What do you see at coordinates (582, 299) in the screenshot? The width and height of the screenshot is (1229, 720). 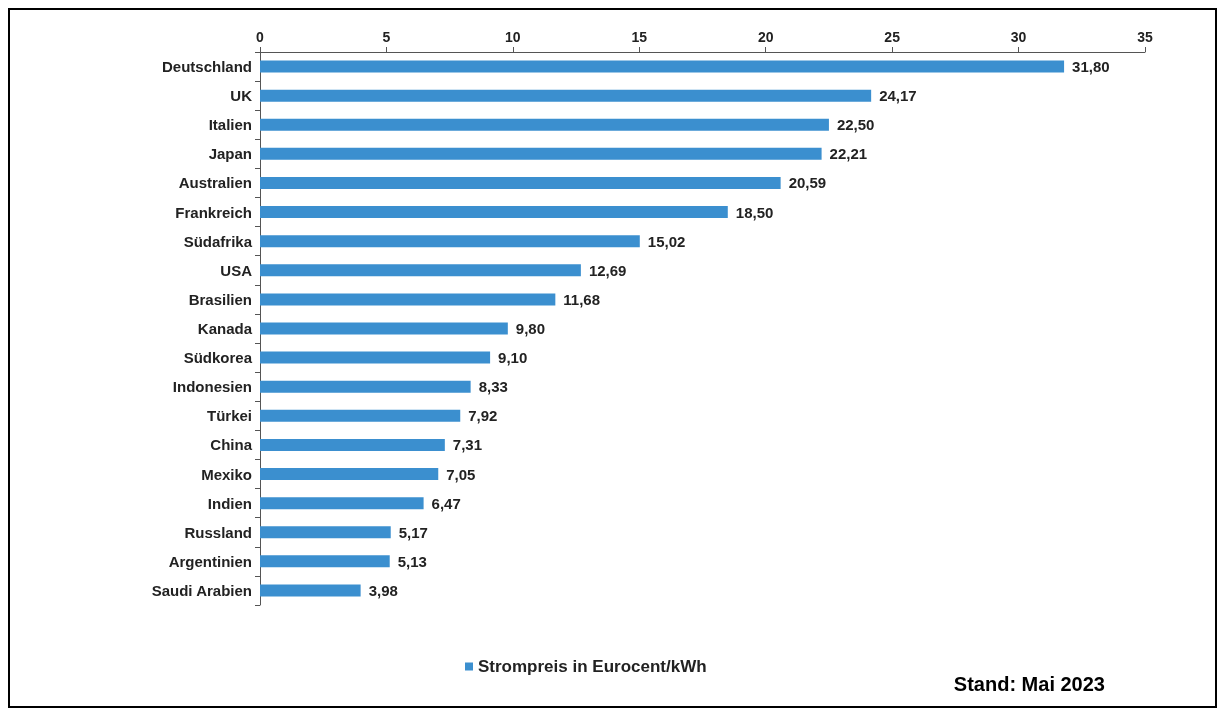 I see `data-label: 11,68` at bounding box center [582, 299].